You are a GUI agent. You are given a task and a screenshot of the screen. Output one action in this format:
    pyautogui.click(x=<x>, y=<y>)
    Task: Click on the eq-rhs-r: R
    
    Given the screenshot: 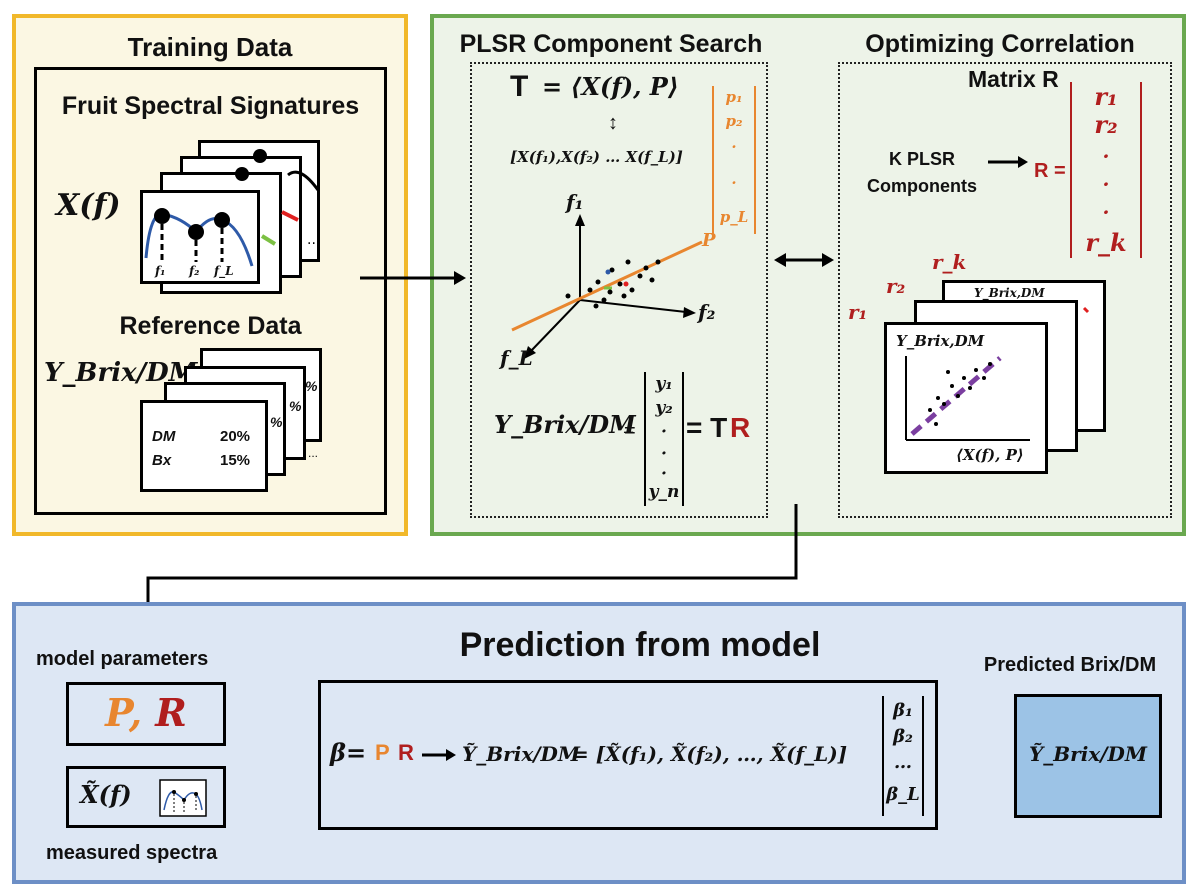 What is the action you would take?
    pyautogui.click(x=740, y=427)
    